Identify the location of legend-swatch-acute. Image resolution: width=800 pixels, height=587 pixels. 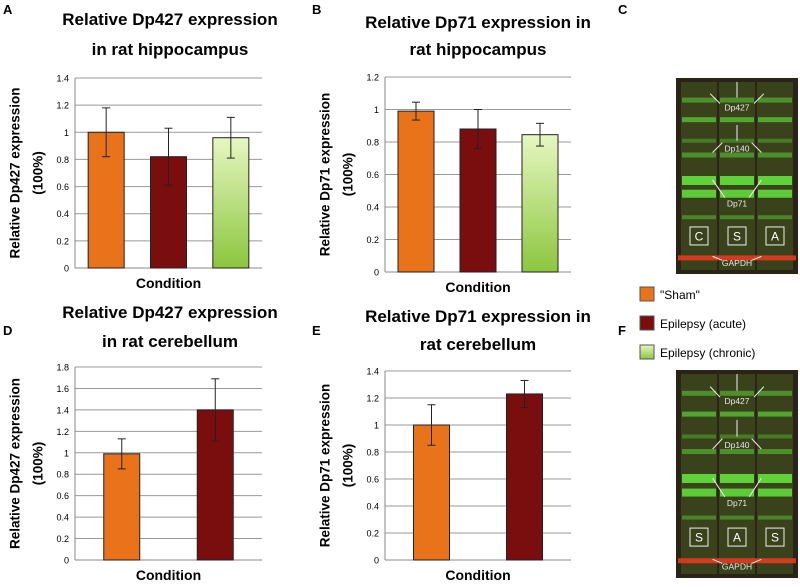
(647, 323).